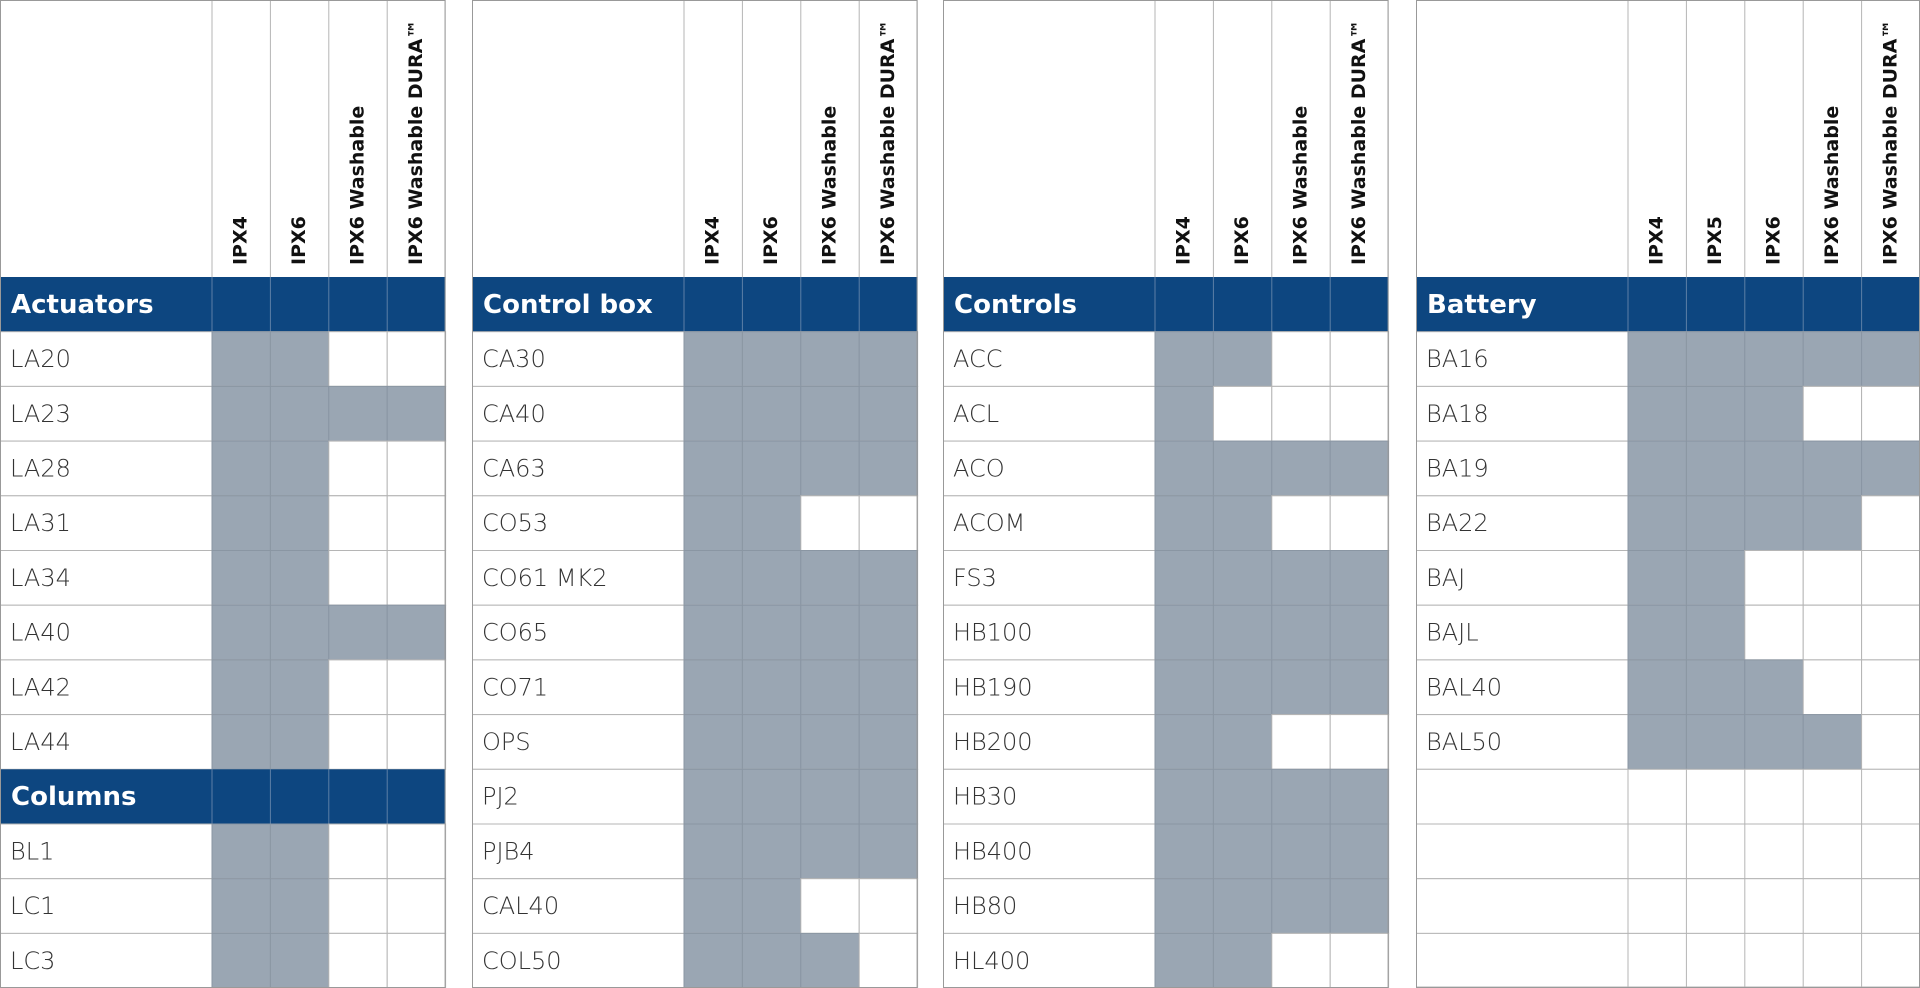 The width and height of the screenshot is (1920, 988). Describe the element at coordinates (522, 961) in the screenshot. I see `product-name: COL50` at that location.